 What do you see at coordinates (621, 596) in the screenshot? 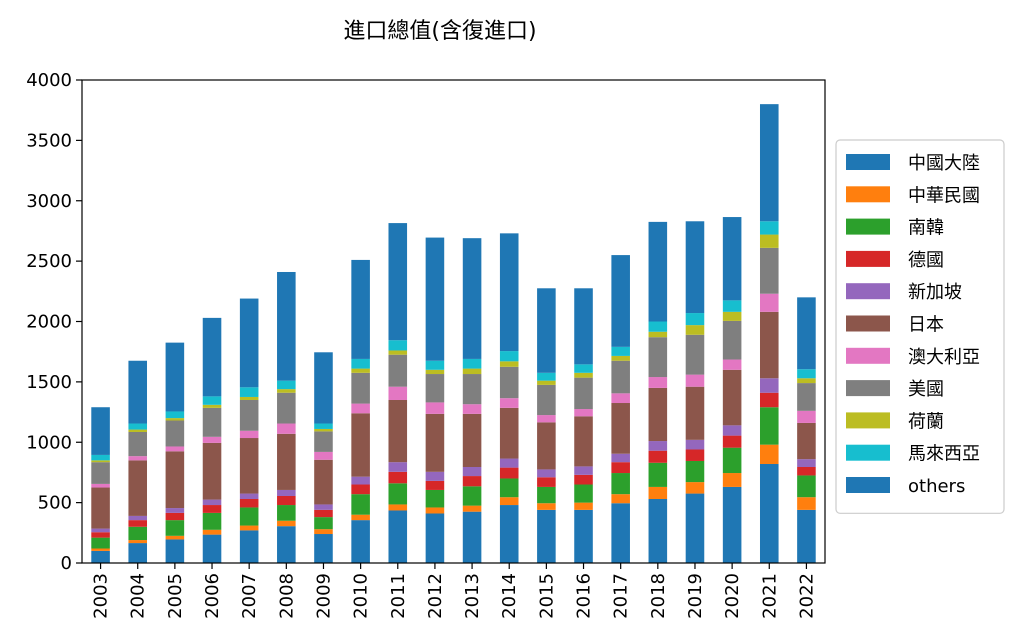
I see `x-tick-label: 2017` at bounding box center [621, 596].